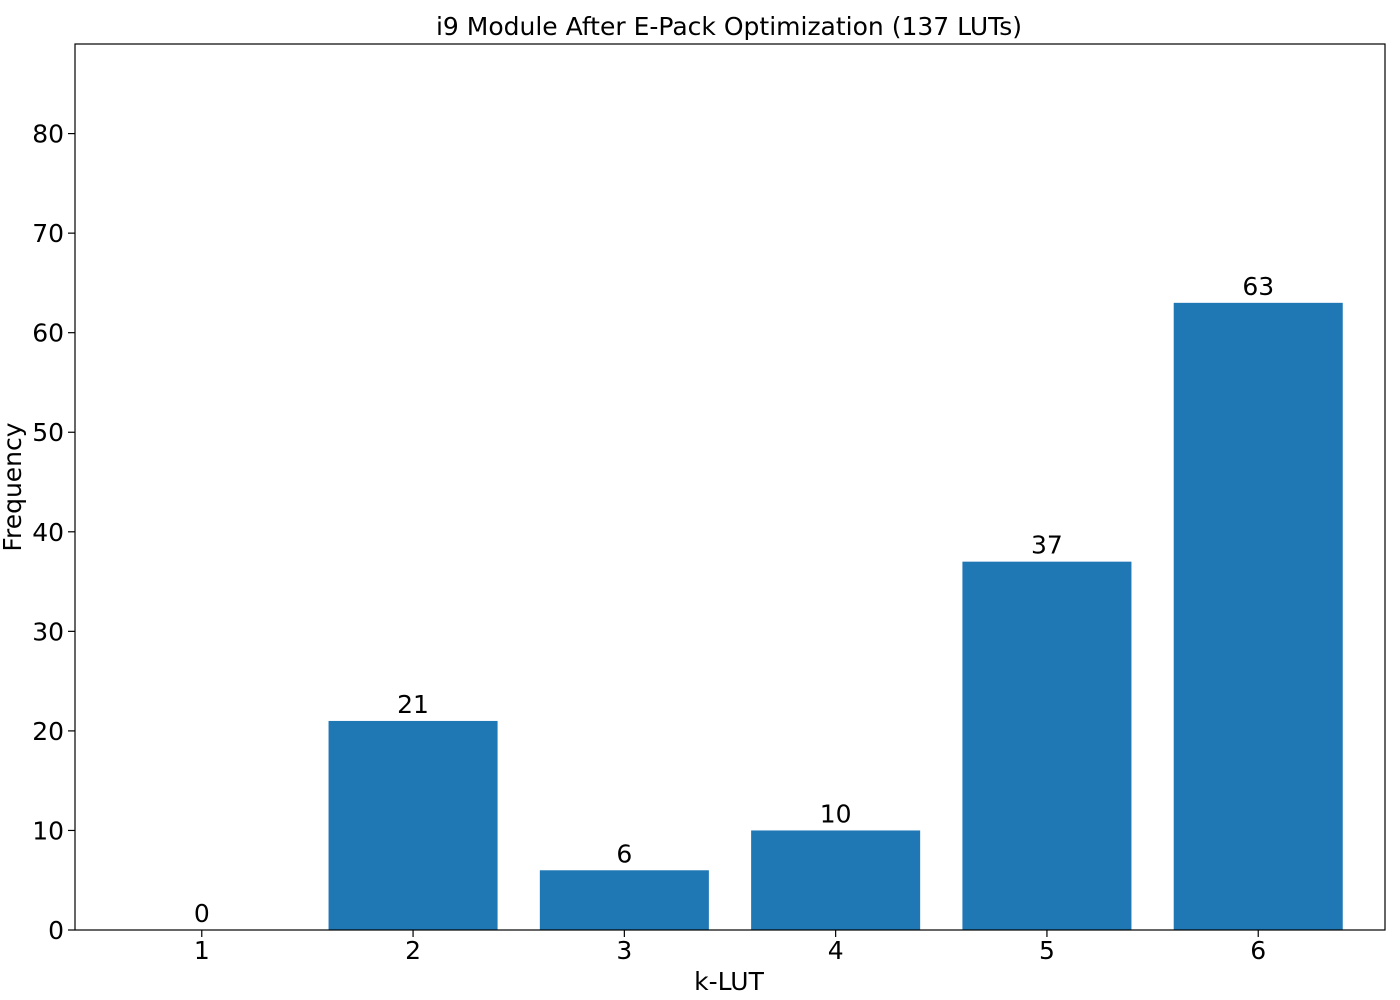 Image resolution: width=1400 pixels, height=1000 pixels. I want to click on x-axis: 1 2 3 4 5 6, so click(730, 947).